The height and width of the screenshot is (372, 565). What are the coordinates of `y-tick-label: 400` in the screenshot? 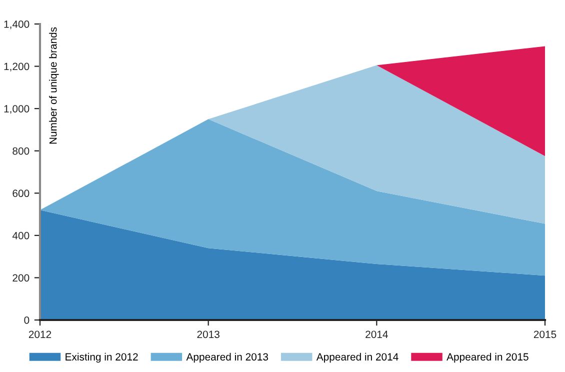 It's located at (21, 236).